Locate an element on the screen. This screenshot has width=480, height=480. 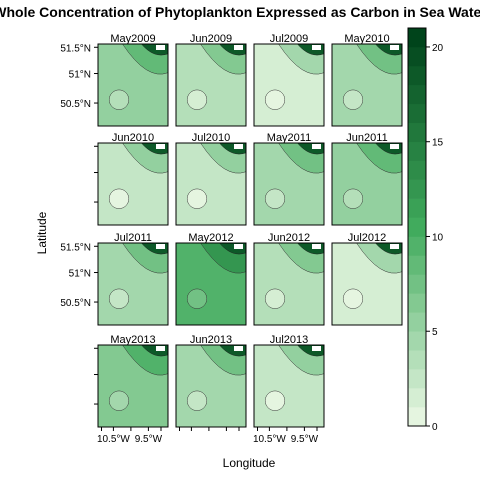
panel-Jun2011: Jun2011 is located at coordinates (367, 179).